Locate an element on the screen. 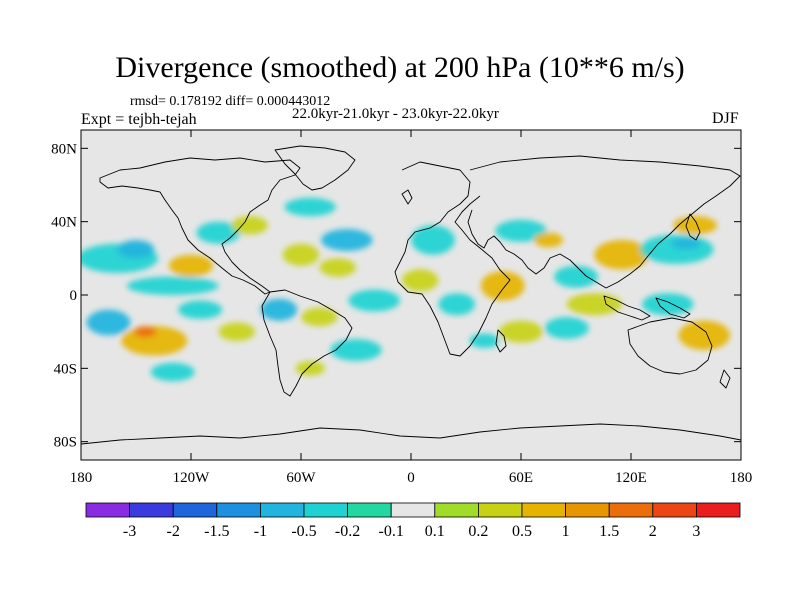  coastline-madagascar is located at coordinates (501, 341).